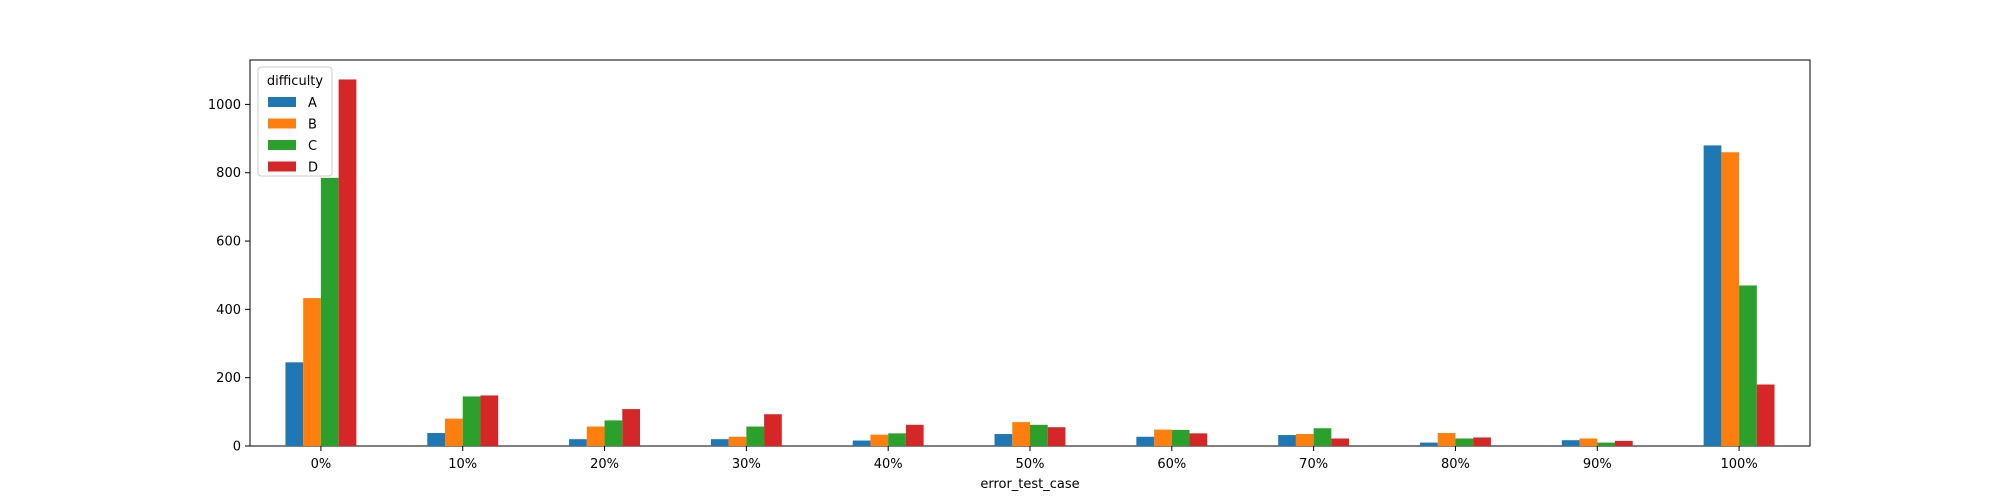 The height and width of the screenshot is (500, 2000). What do you see at coordinates (228, 242) in the screenshot?
I see `y-tick-label: 600` at bounding box center [228, 242].